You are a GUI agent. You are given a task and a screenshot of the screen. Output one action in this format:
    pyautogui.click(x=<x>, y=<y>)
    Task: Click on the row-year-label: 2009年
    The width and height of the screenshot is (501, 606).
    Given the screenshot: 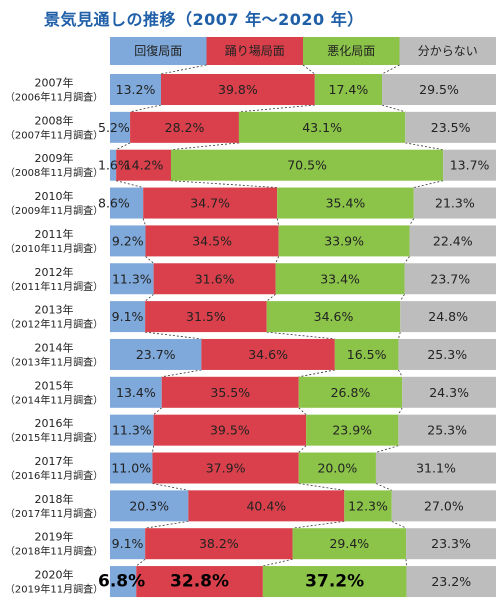 What is the action you would take?
    pyautogui.click(x=54, y=158)
    